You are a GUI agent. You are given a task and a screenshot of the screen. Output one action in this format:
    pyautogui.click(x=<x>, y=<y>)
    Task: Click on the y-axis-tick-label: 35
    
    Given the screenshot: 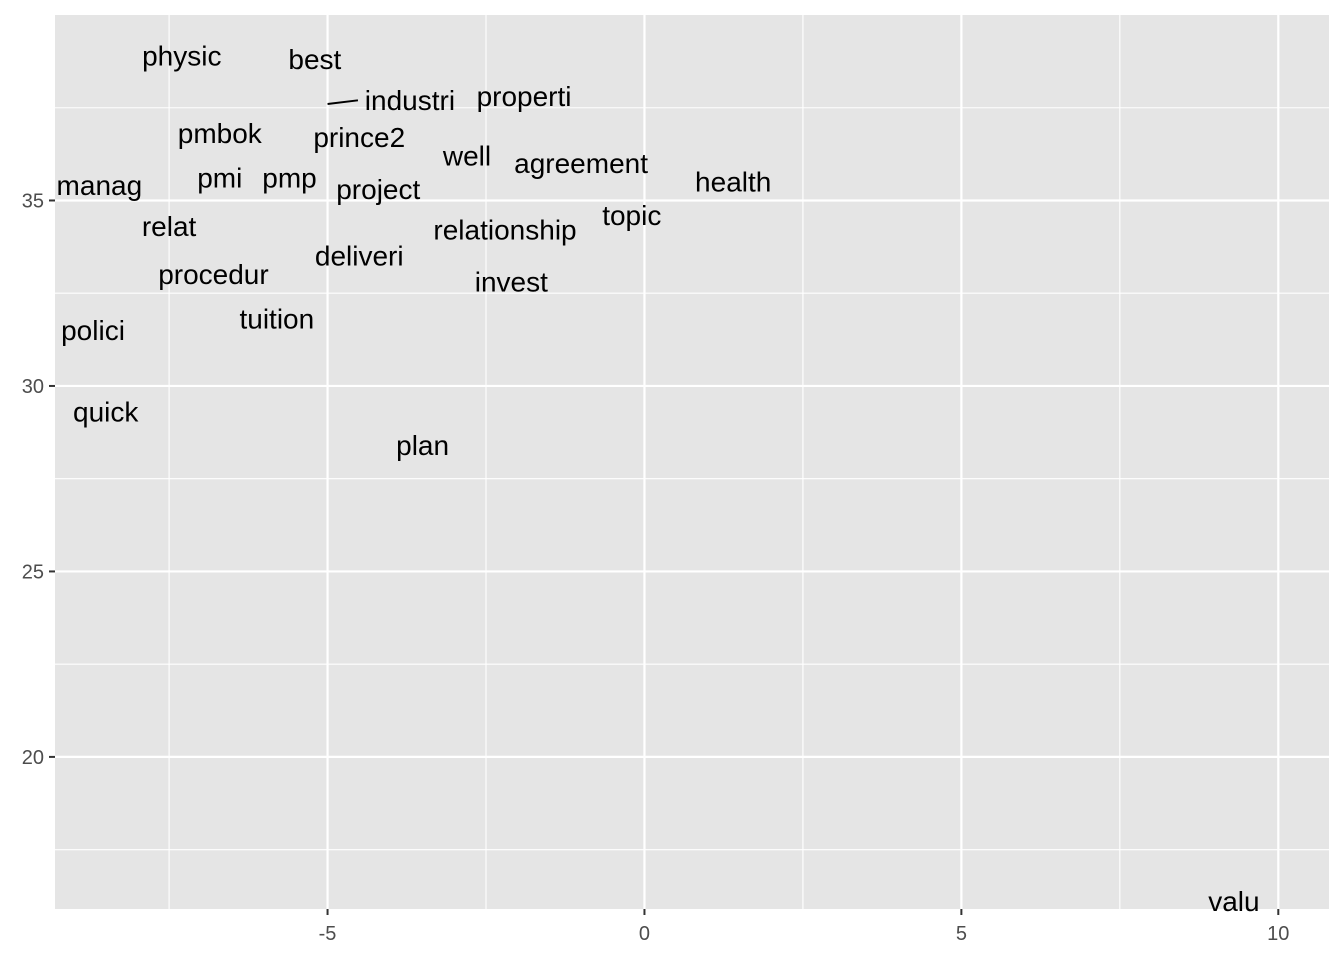 What is the action you would take?
    pyautogui.click(x=33, y=201)
    